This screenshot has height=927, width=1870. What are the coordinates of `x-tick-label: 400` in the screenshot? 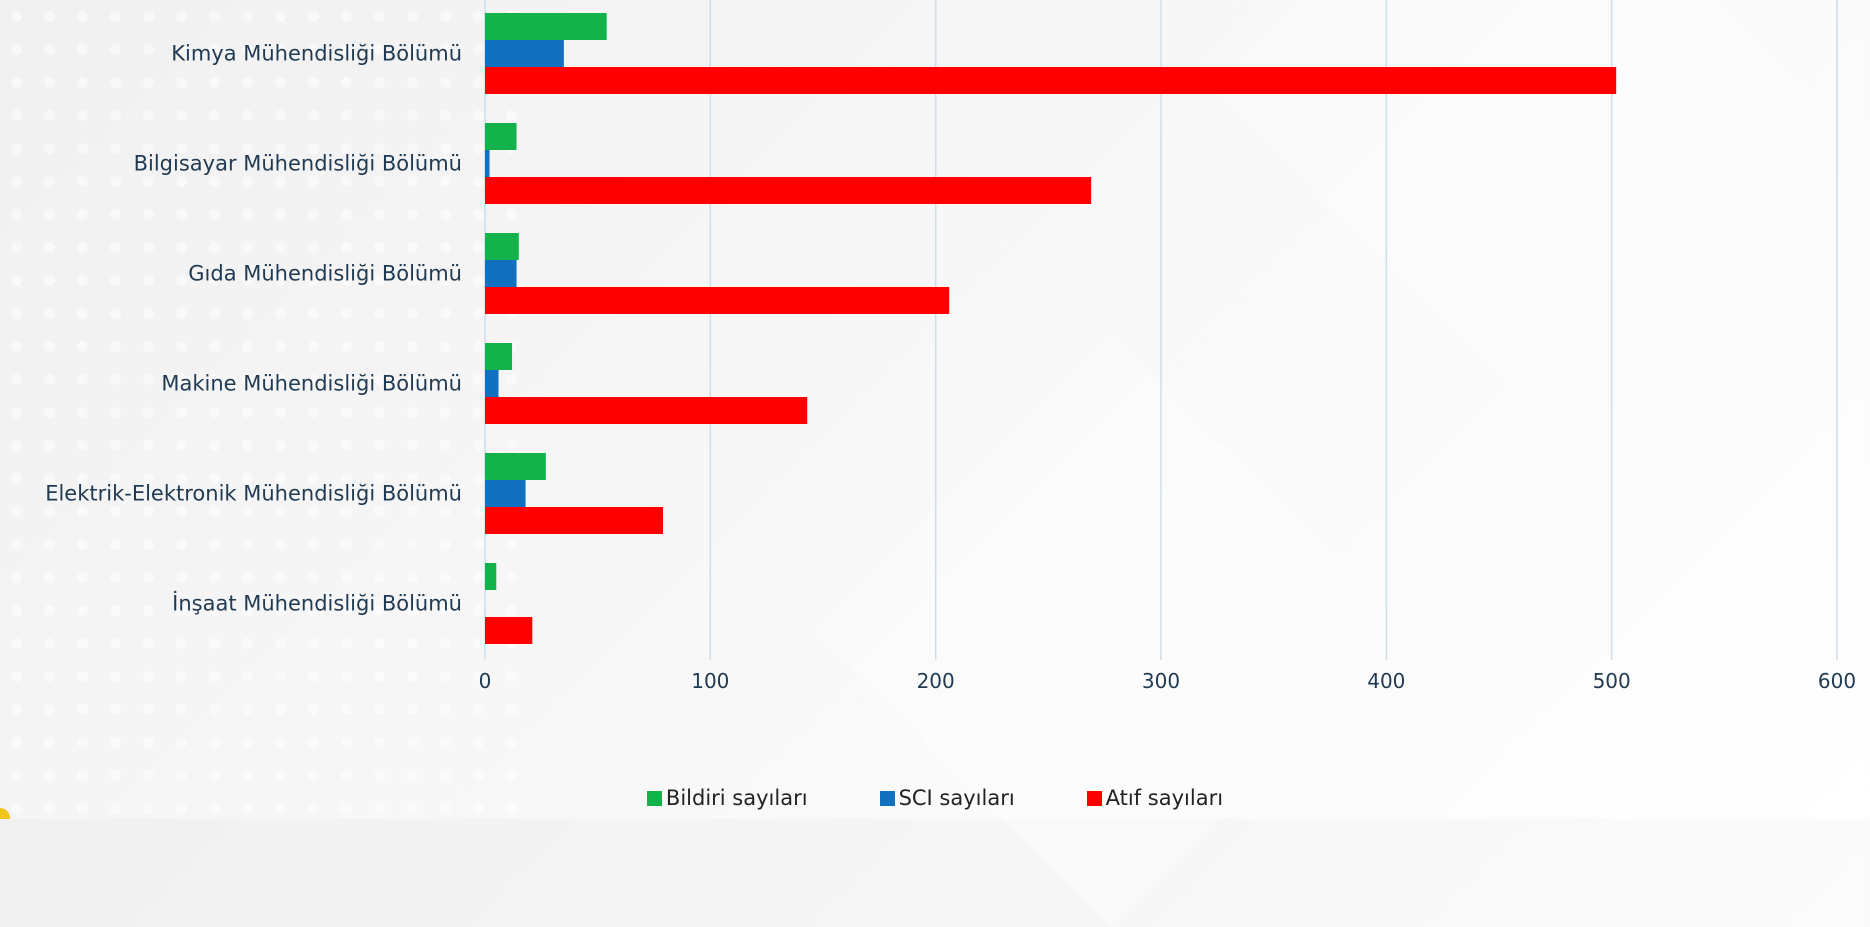 It's located at (1386, 681).